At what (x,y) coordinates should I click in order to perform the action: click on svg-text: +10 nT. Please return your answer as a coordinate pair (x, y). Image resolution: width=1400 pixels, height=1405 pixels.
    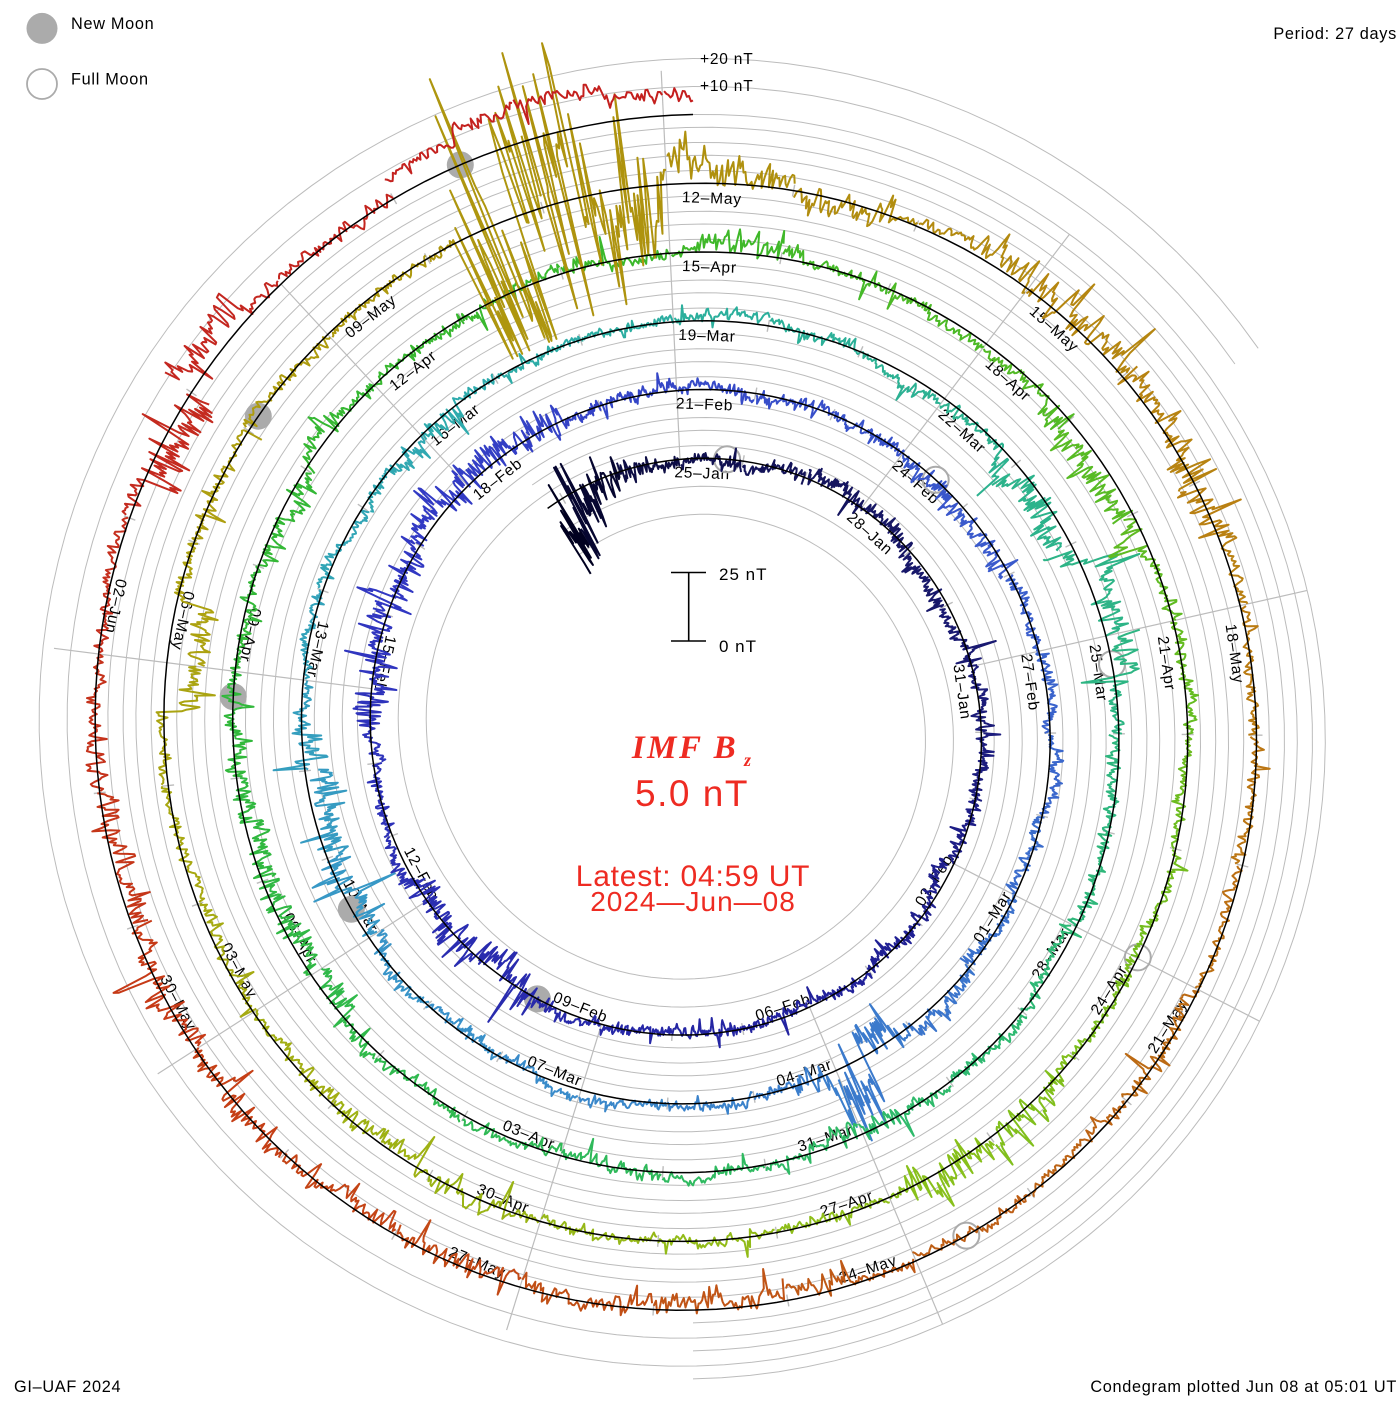
    Looking at the image, I should click on (727, 86).